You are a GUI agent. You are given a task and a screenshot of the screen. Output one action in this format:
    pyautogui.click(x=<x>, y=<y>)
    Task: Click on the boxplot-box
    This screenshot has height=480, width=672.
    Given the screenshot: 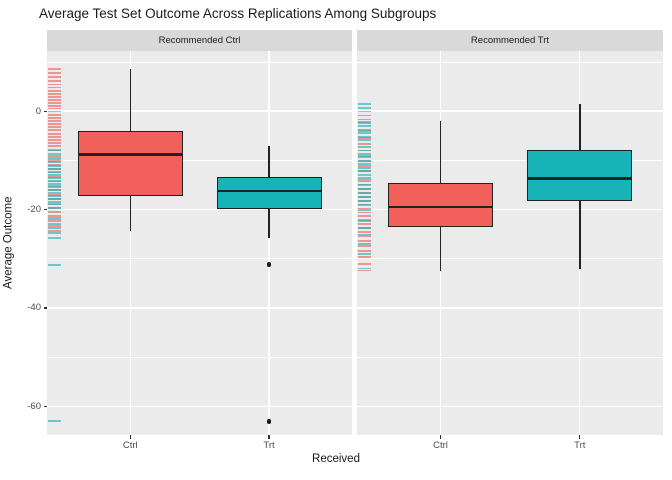 What is the action you would take?
    pyautogui.click(x=130, y=163)
    